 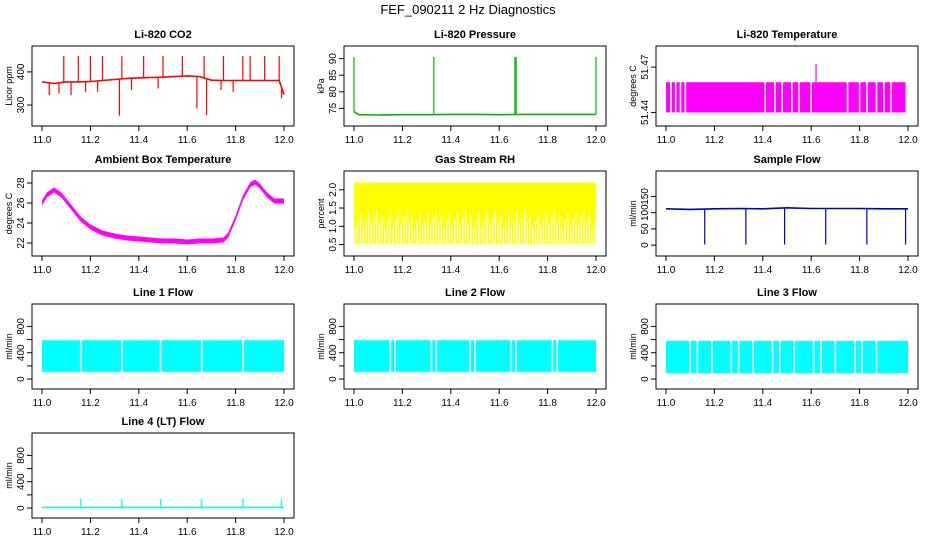 I want to click on y-tick-label: 800, so click(x=21, y=455).